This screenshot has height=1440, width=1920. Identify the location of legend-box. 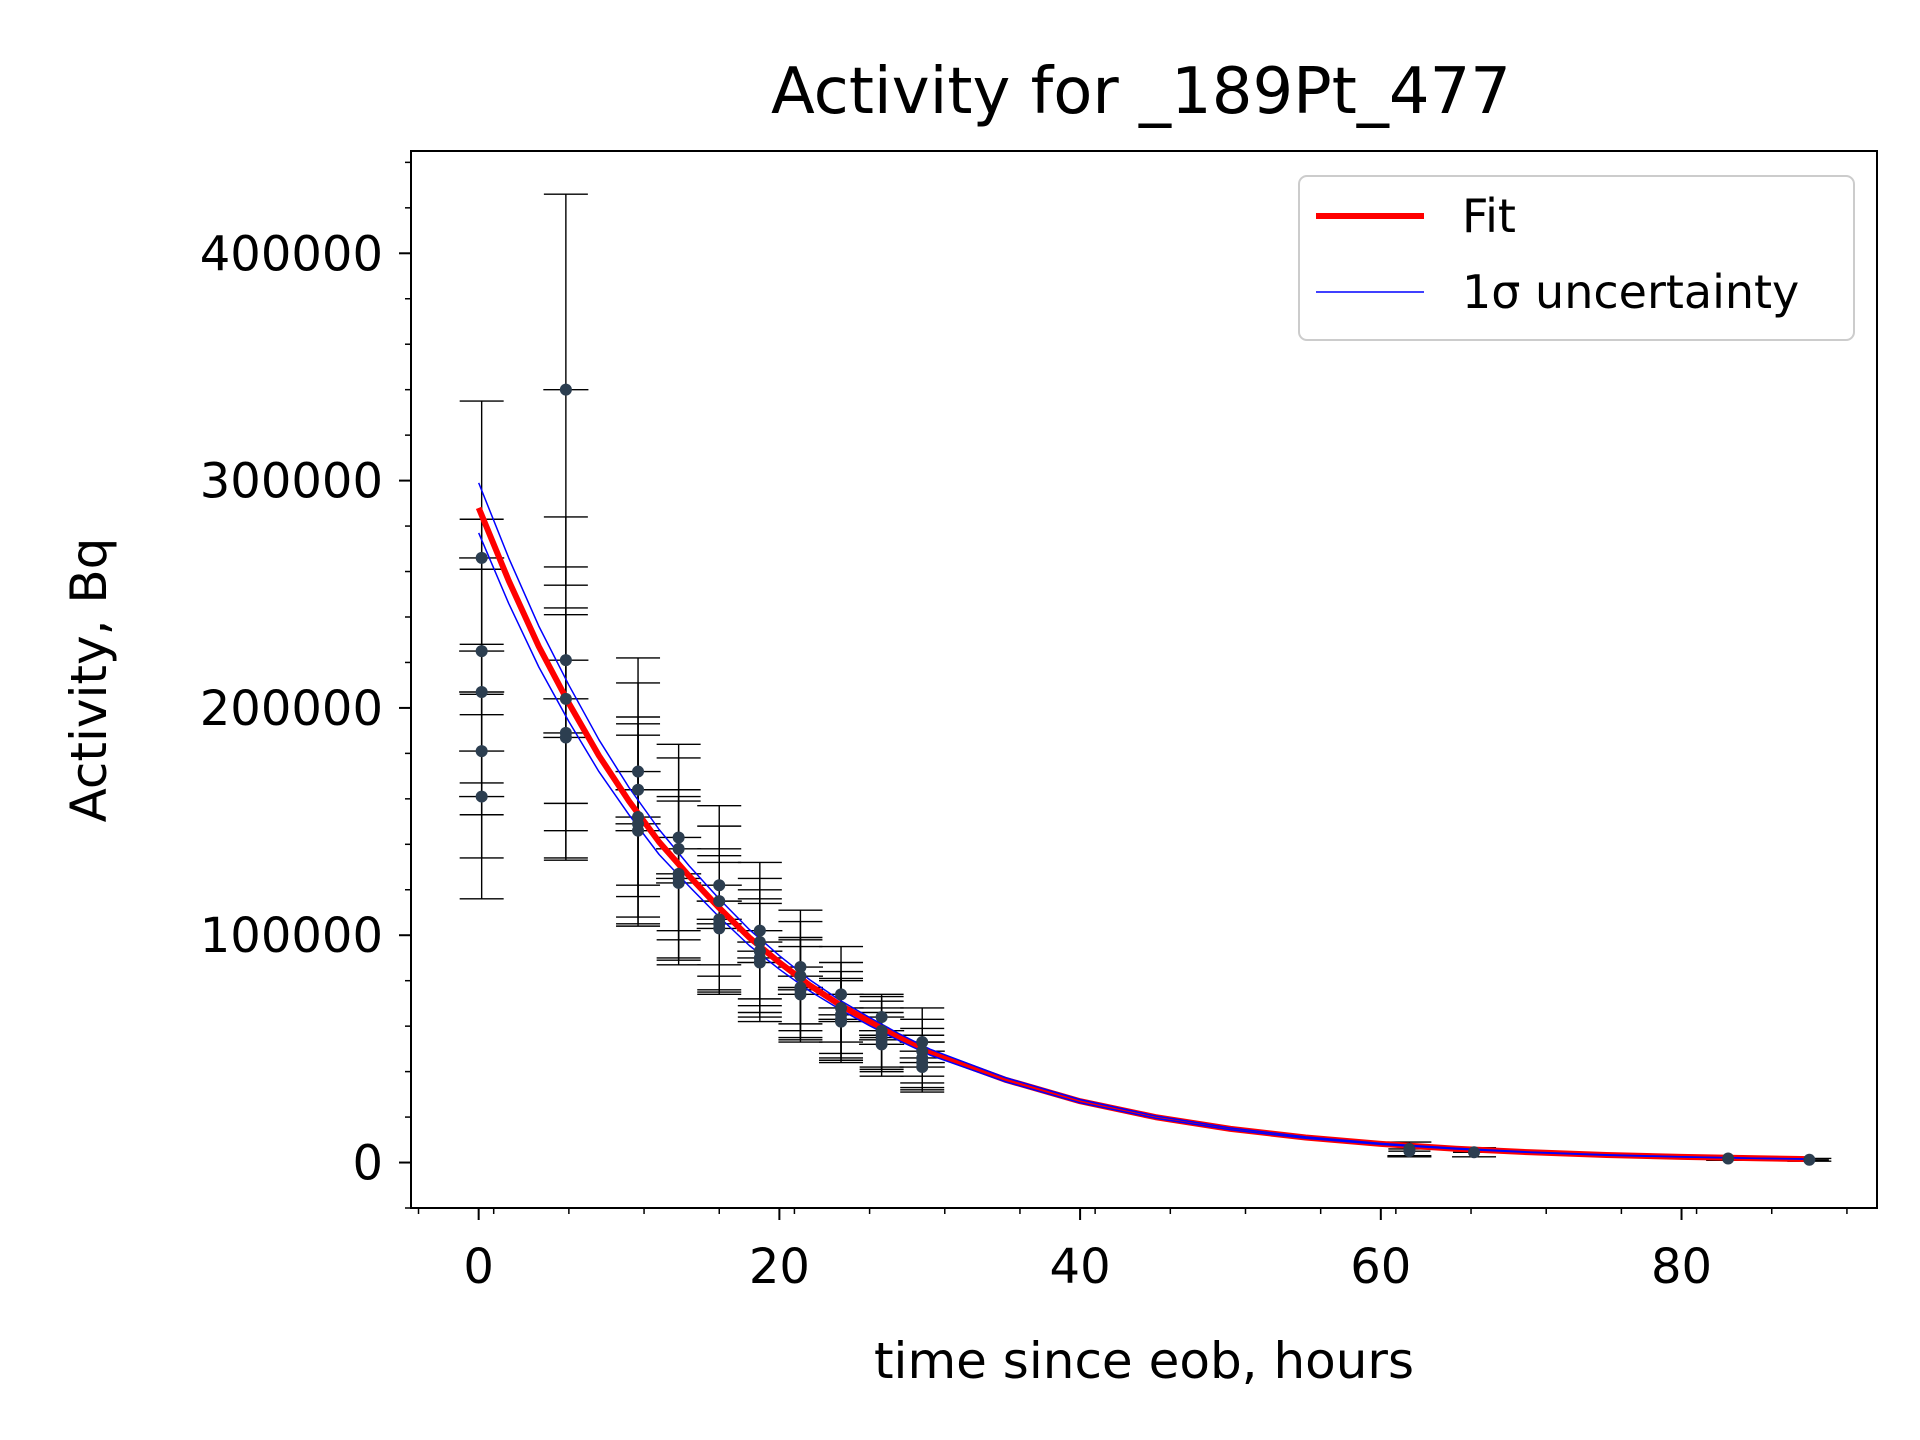
(1576, 258).